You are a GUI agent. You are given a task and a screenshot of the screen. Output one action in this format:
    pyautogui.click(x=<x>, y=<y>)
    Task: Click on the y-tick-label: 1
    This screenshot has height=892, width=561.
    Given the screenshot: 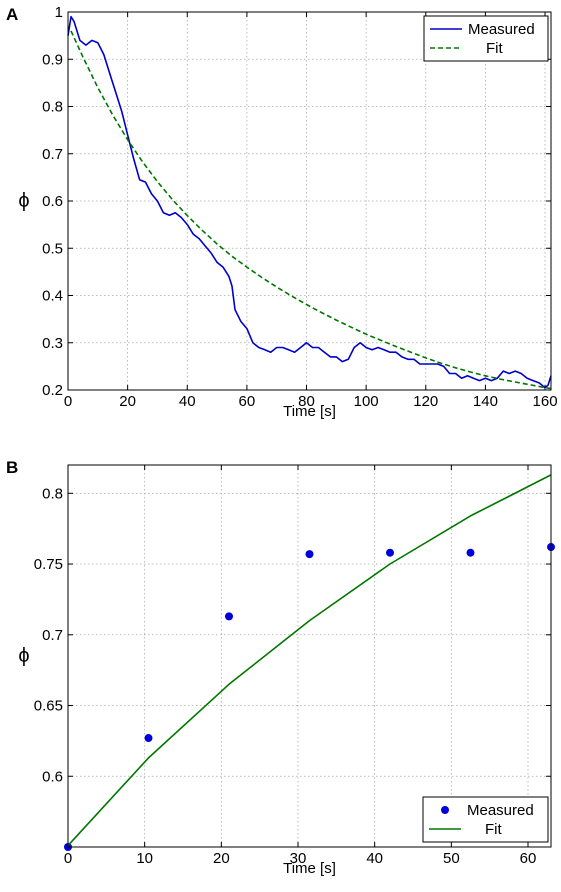 What is the action you would take?
    pyautogui.click(x=59, y=12)
    